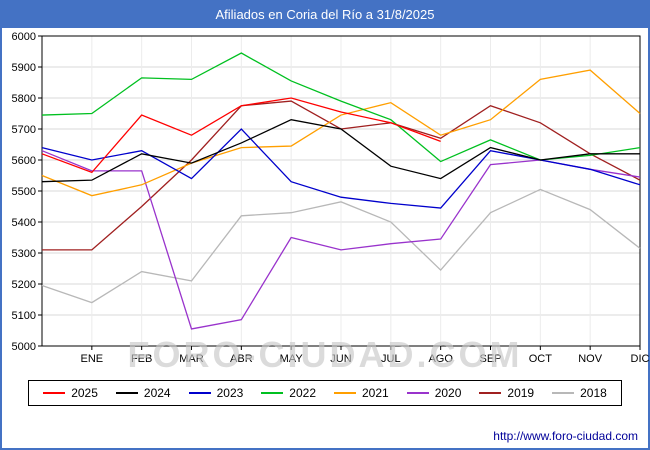 This screenshot has height=450, width=650. What do you see at coordinates (417, 393) in the screenshot?
I see `legend-swatch-2020` at bounding box center [417, 393].